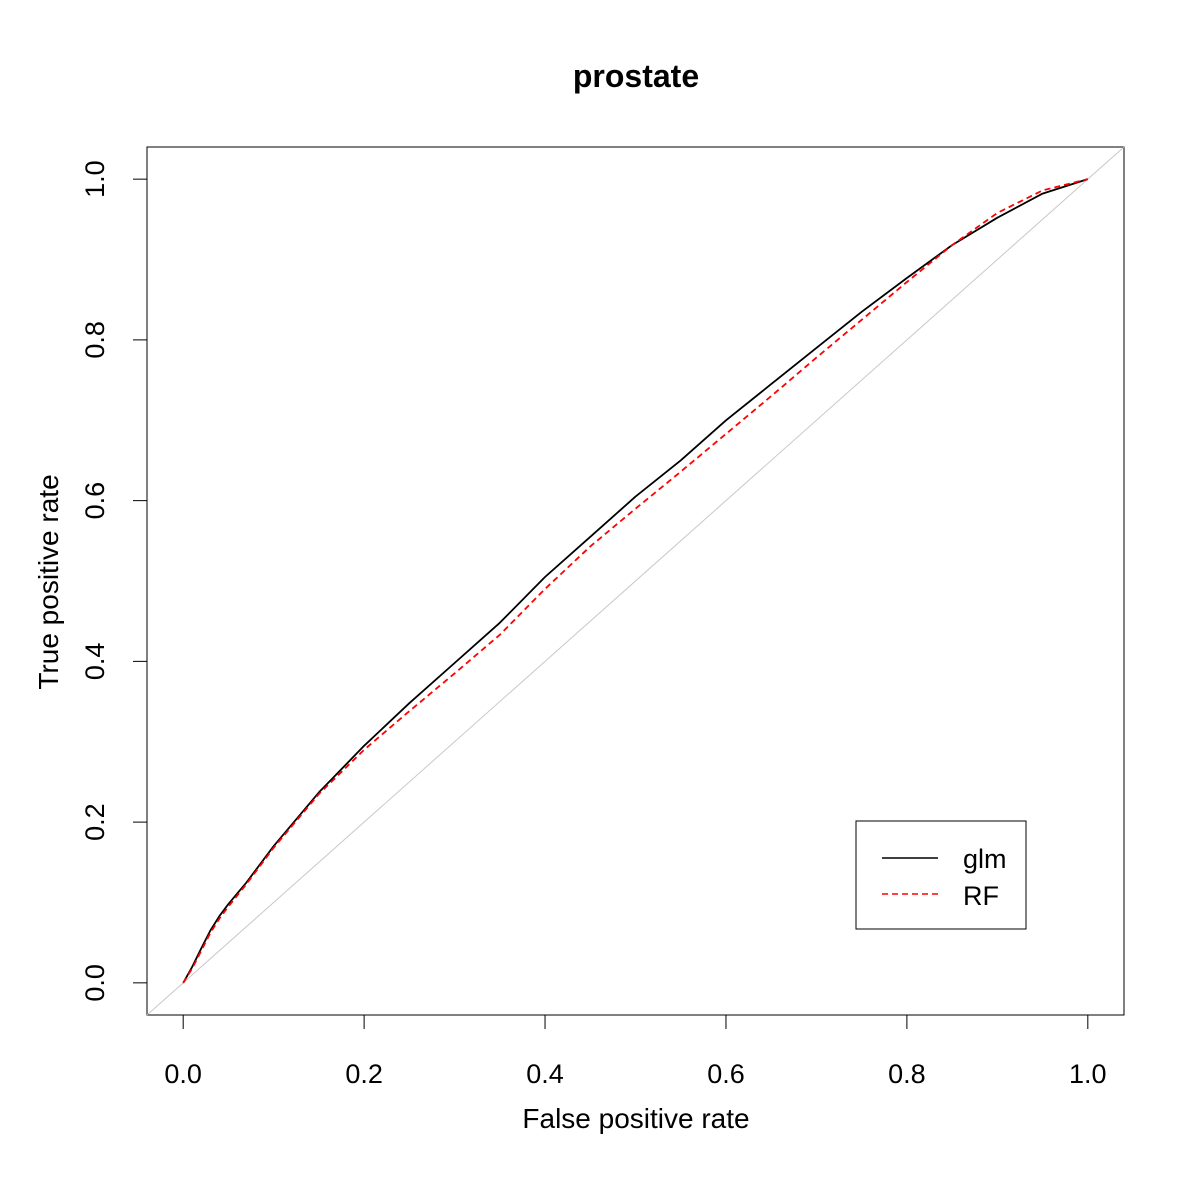  What do you see at coordinates (726, 1074) in the screenshot?
I see `x-tick-label: 0.6` at bounding box center [726, 1074].